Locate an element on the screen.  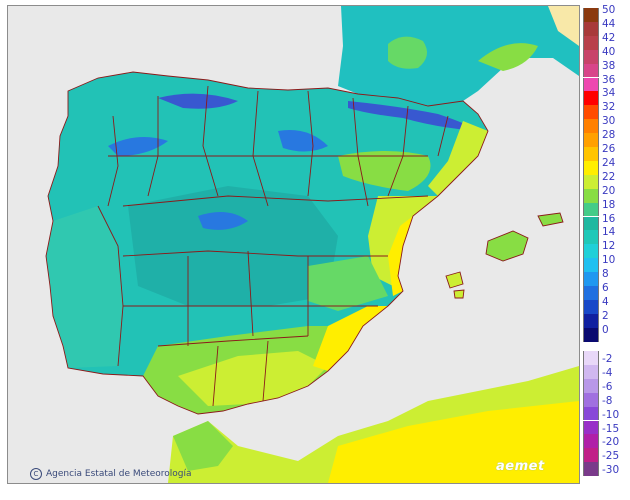
legend-label: 34 is located at coordinates (609, 93).